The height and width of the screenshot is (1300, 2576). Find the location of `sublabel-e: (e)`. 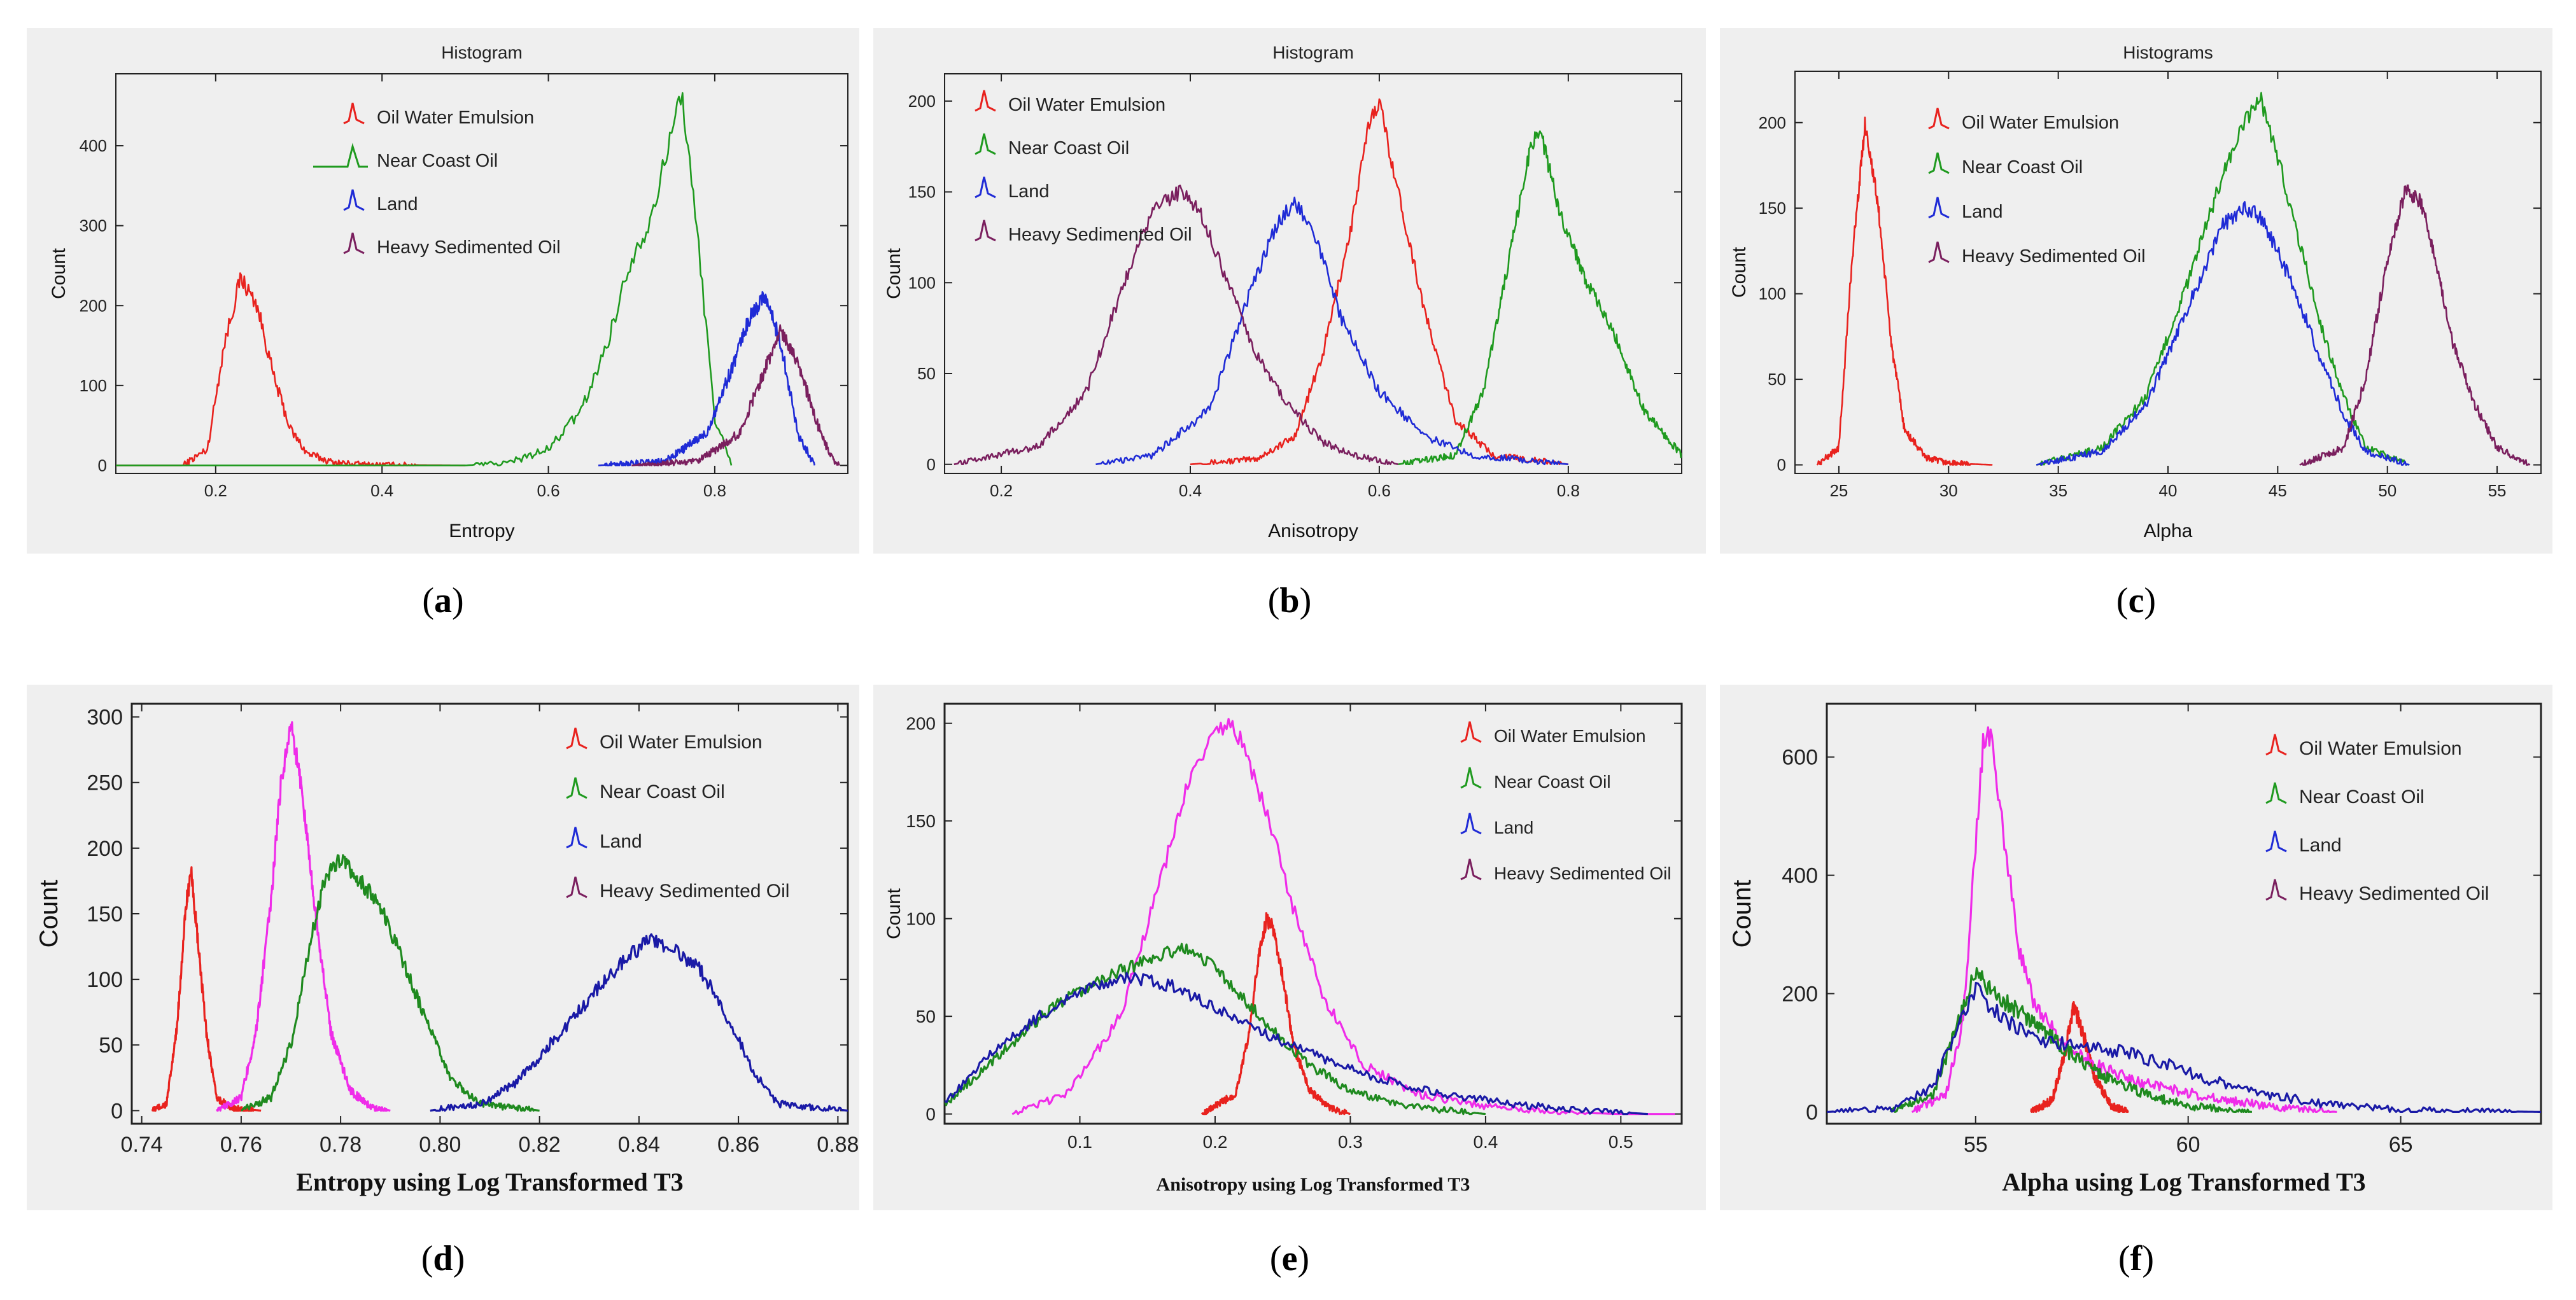

sublabel-e: (e) is located at coordinates (1290, 1258).